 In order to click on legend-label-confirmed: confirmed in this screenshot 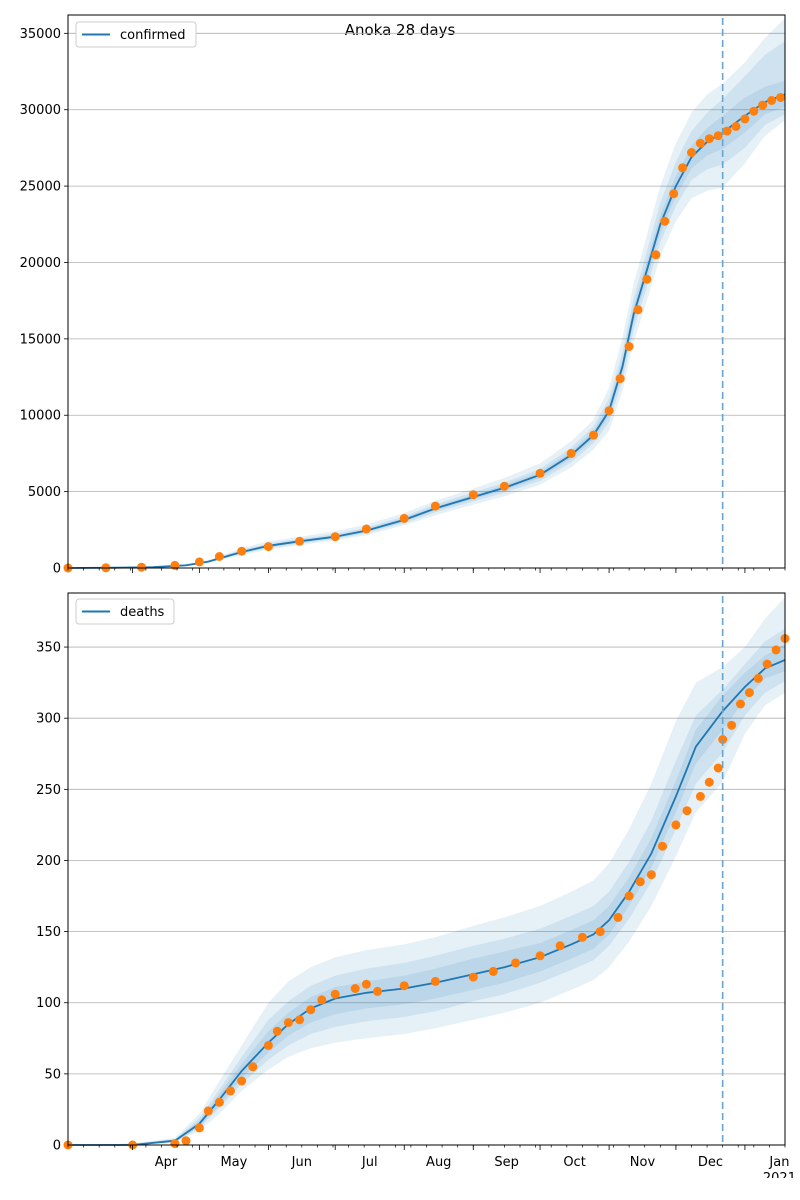, I will do `click(153, 35)`.